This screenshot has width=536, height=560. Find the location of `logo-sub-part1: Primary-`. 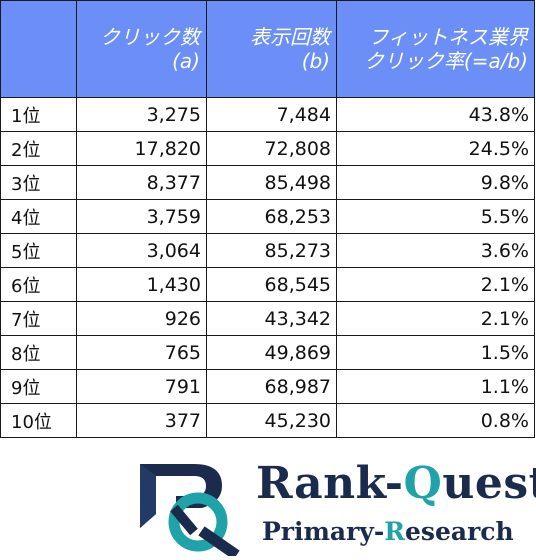

logo-sub-part1: Primary- is located at coordinates (323, 531).